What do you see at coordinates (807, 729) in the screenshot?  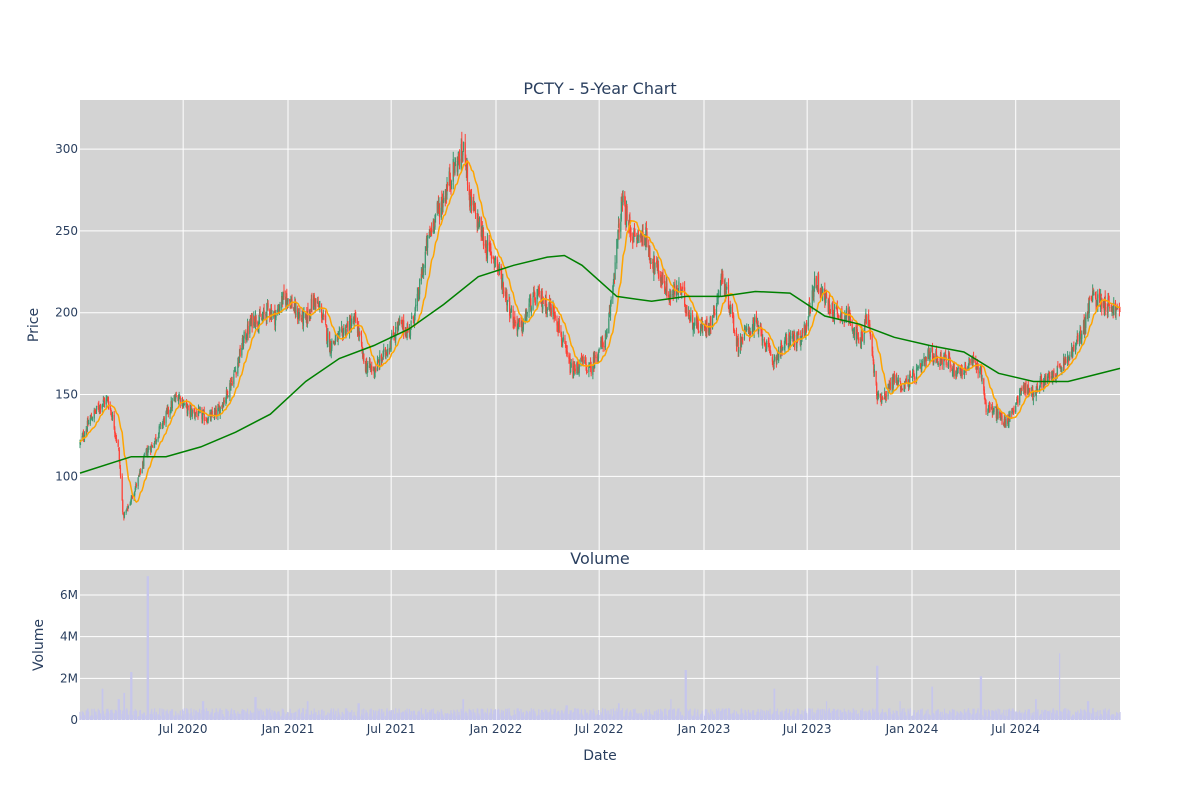 I see `x-tick-label: Jul 2023` at bounding box center [807, 729].